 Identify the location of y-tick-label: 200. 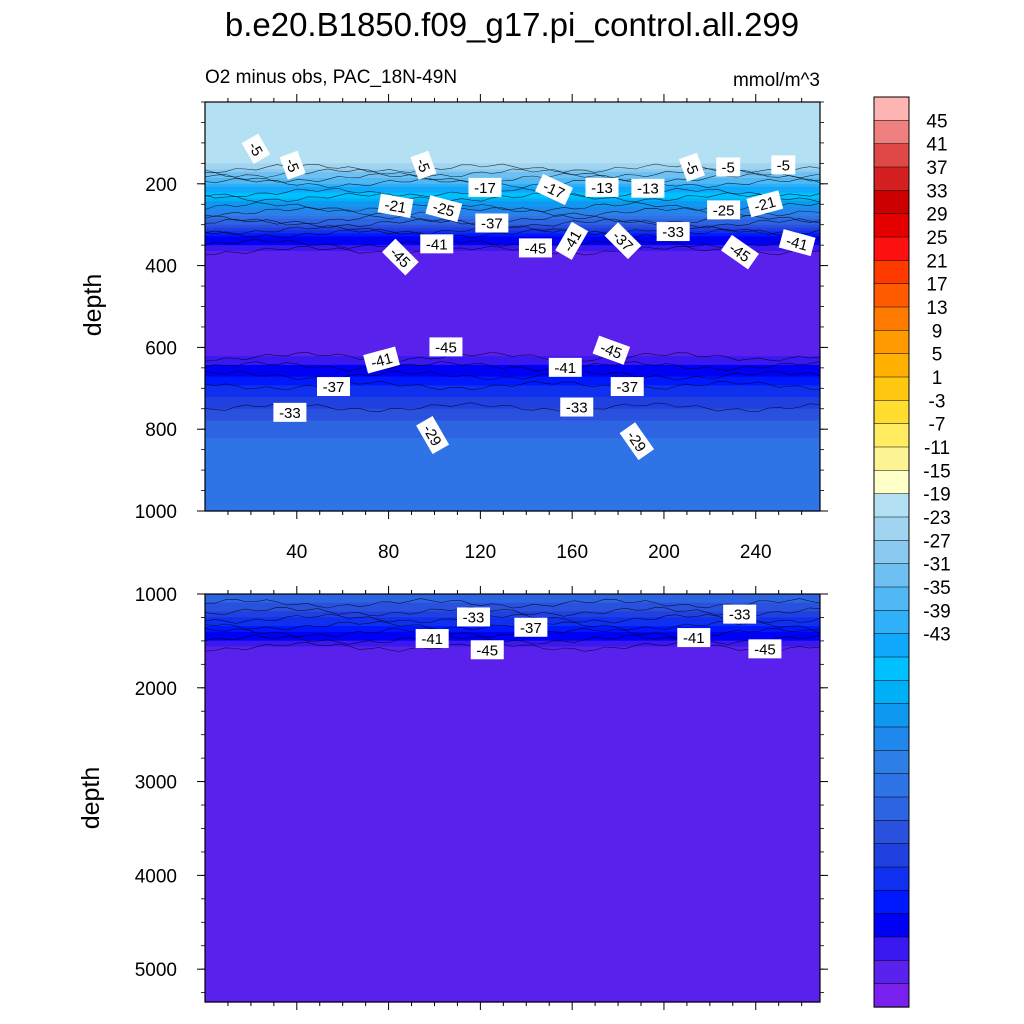
(161, 185).